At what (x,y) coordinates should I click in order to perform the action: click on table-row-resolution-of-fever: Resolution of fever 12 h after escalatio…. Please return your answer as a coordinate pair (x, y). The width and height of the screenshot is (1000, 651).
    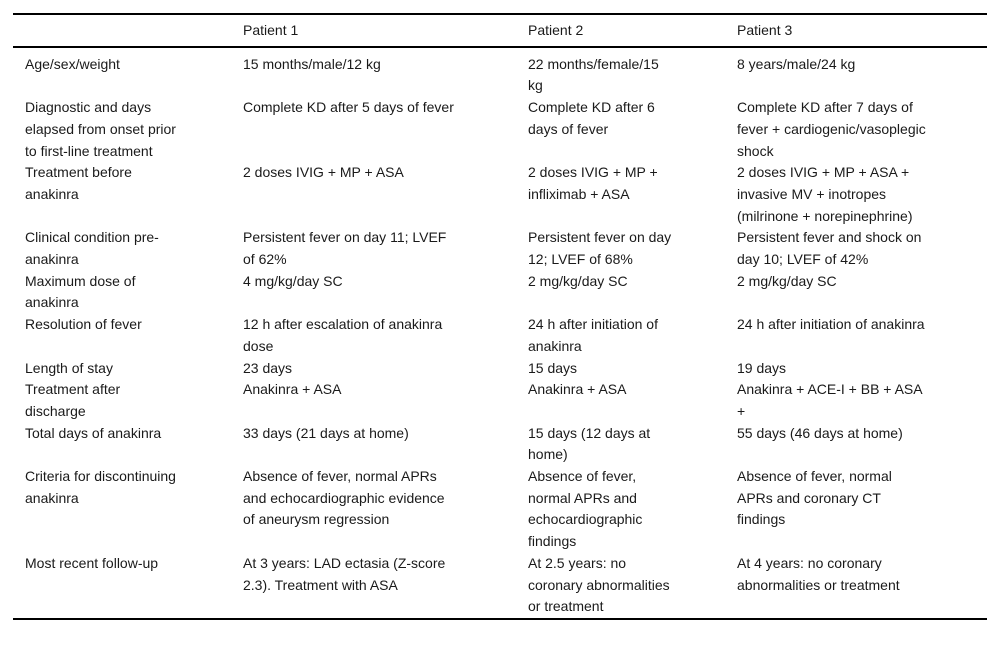
    Looking at the image, I should click on (500, 335).